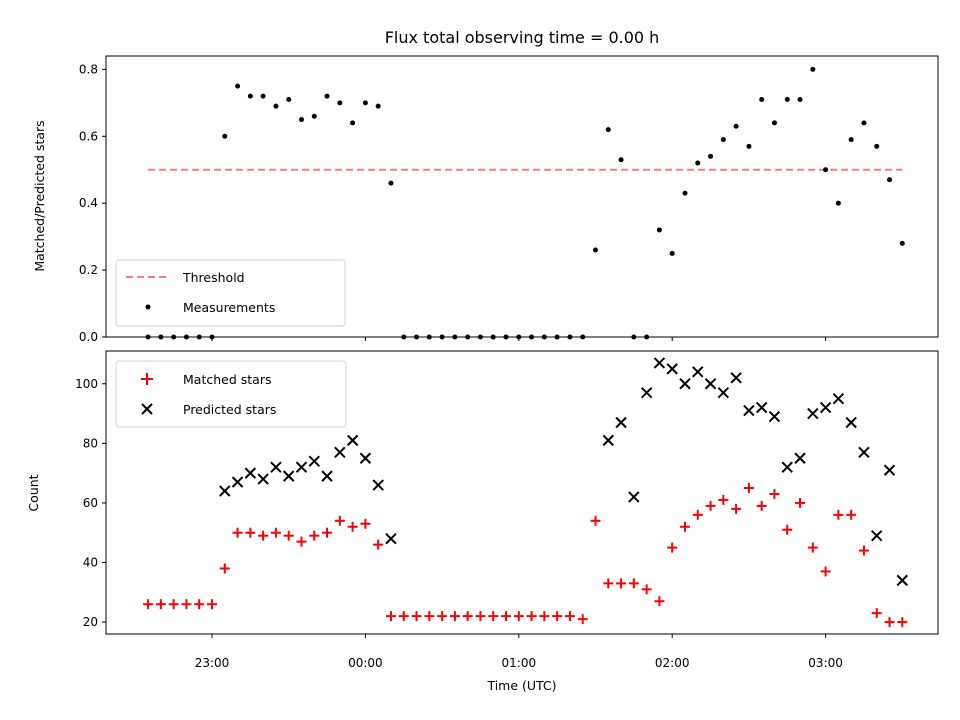 The width and height of the screenshot is (960, 720). Describe the element at coordinates (521, 685) in the screenshot. I see `x-axis-label: Time (UTC)` at that location.